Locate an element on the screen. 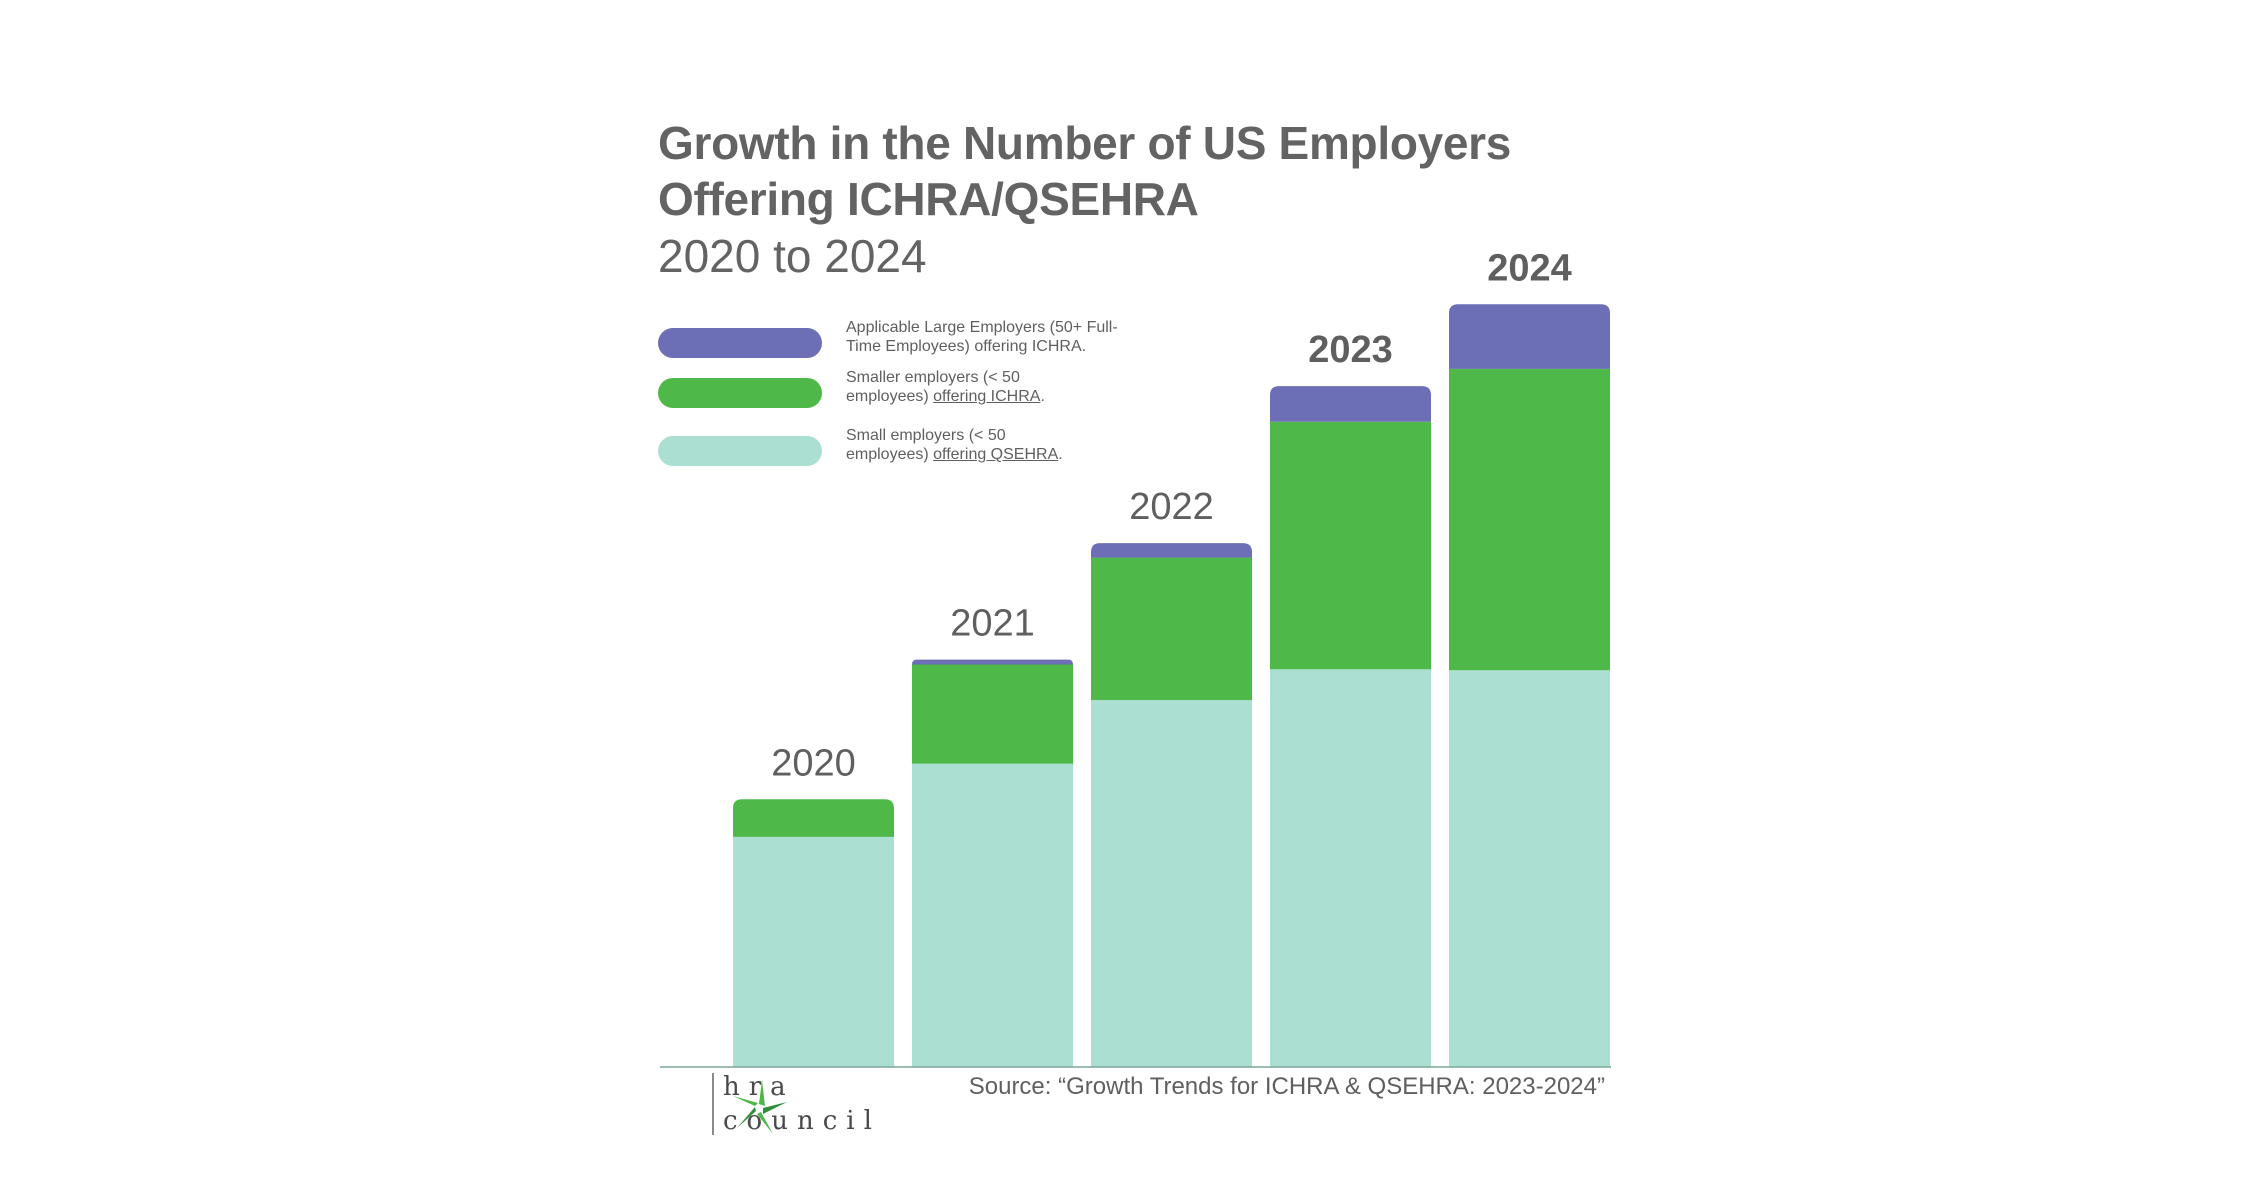 The image size is (2250, 1178). legend-swatch-purple is located at coordinates (740, 343).